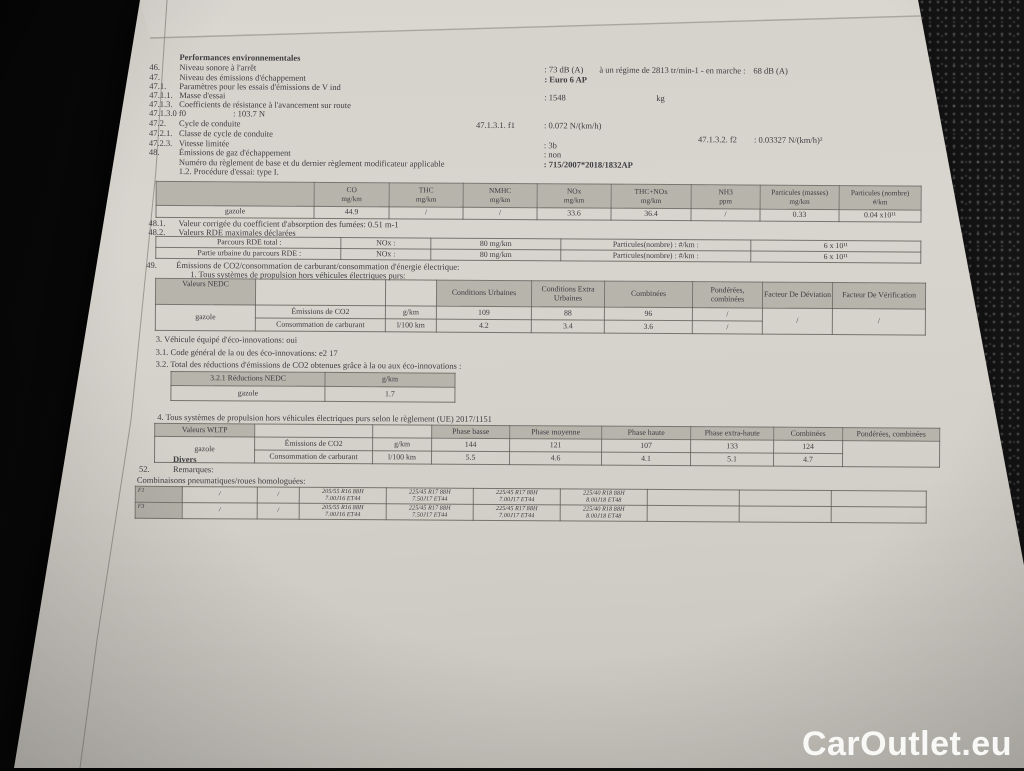 This screenshot has width=1024, height=771. I want to click on divers-title: Divers, so click(184, 459).